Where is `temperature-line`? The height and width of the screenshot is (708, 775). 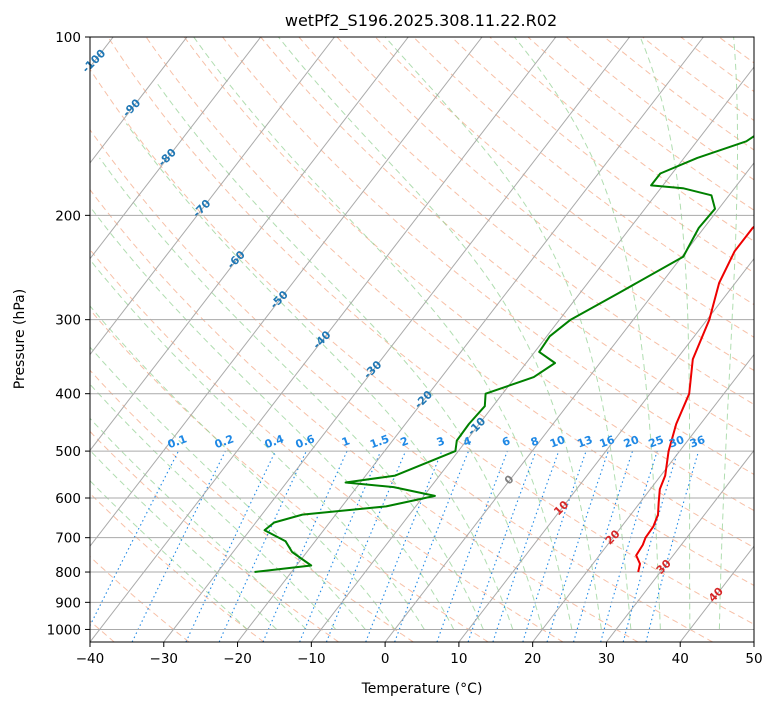 temperature-line is located at coordinates (694, 399).